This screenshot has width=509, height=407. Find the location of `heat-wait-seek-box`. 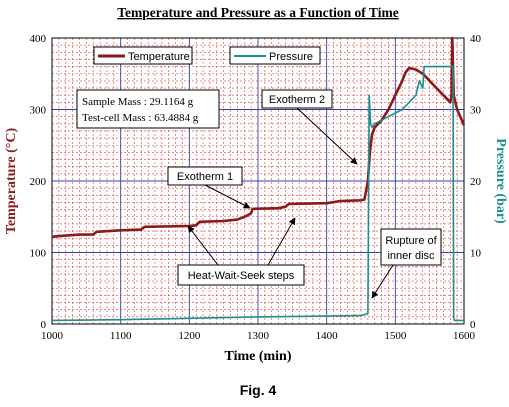

heat-wait-seek-box is located at coordinates (241, 275).